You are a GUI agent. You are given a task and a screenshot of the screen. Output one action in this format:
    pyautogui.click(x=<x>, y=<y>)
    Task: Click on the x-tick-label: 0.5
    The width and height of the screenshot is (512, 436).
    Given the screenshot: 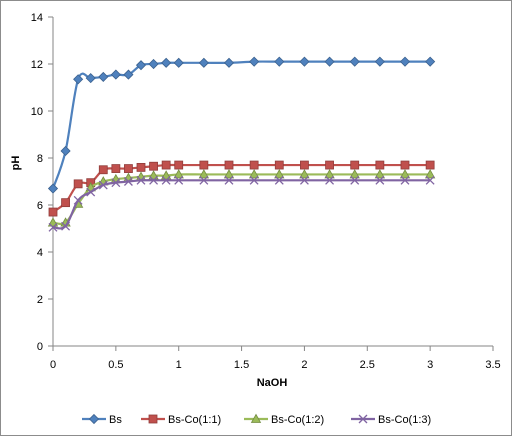 What is the action you would take?
    pyautogui.click(x=115, y=365)
    